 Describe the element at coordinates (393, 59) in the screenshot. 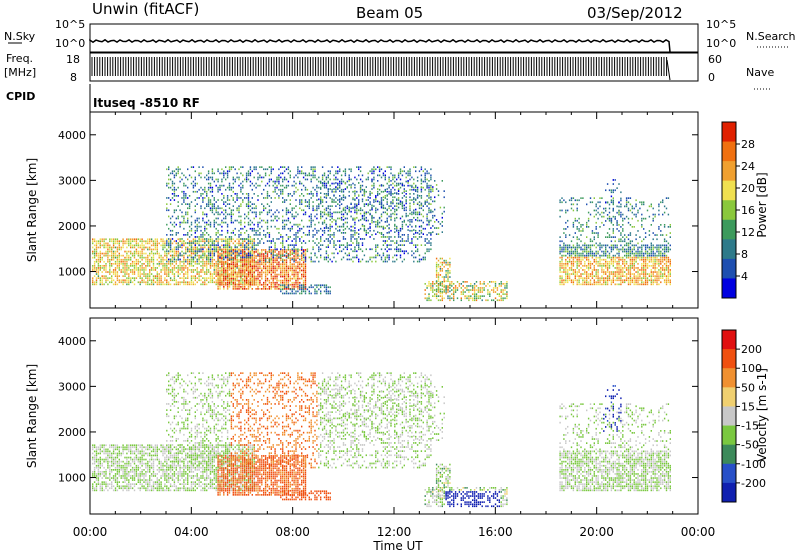

I see `status-traces` at that location.